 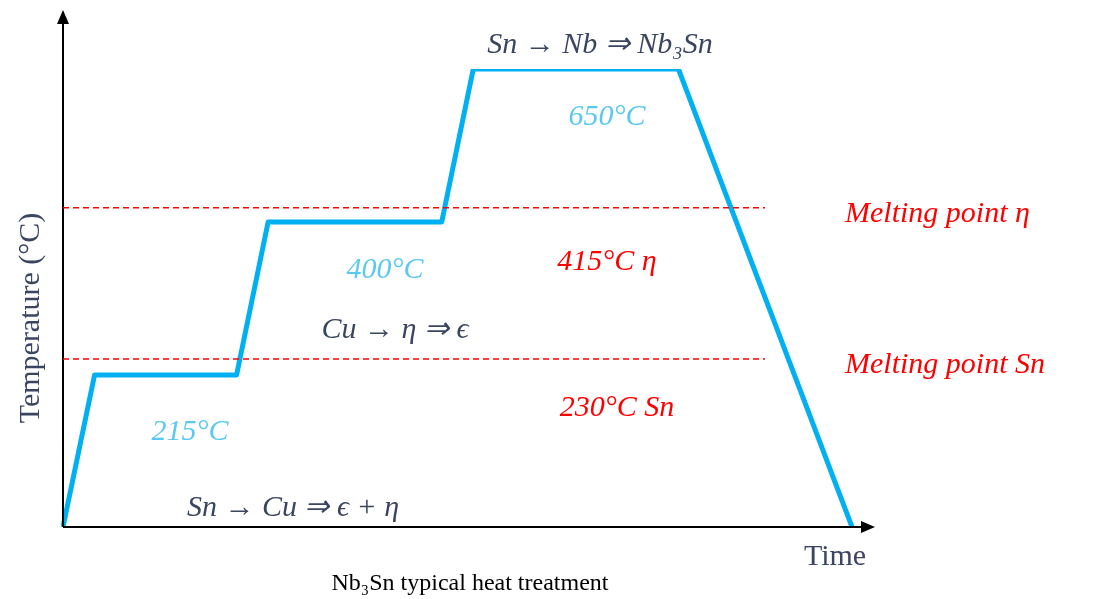 I want to click on text: Sn → Nb ⇒ Nb₃Sn, so click(x=600, y=42).